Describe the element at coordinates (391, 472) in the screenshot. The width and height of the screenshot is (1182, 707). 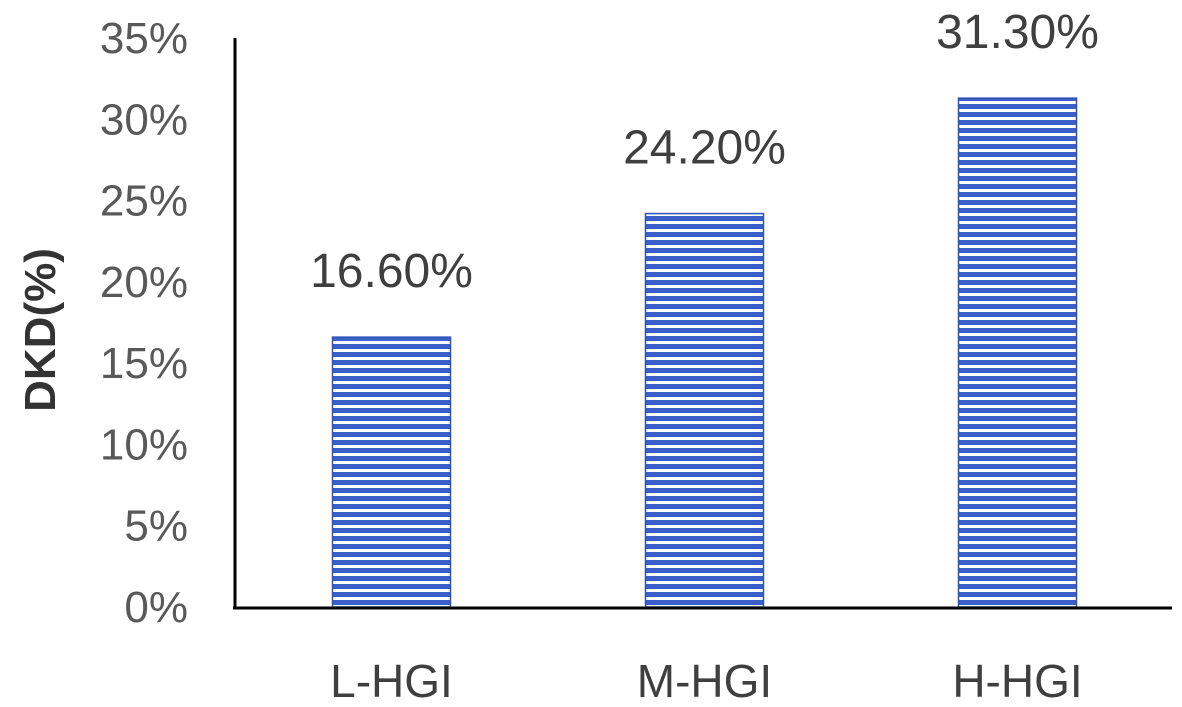
I see `bar-l-hgi` at that location.